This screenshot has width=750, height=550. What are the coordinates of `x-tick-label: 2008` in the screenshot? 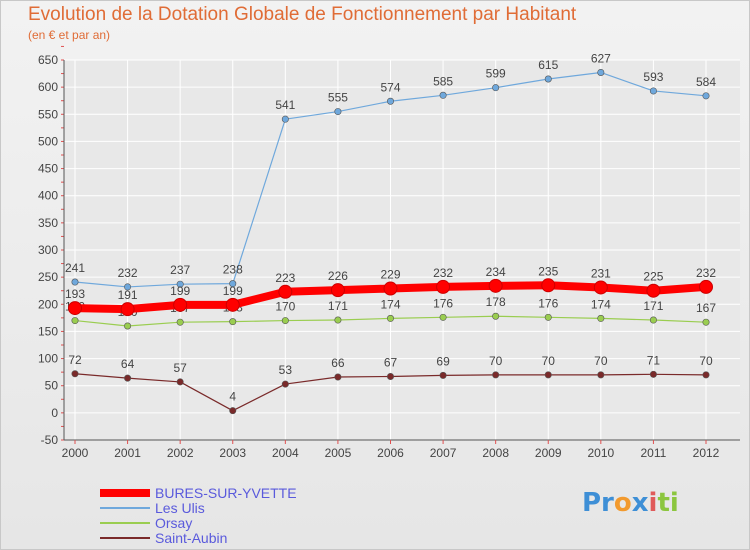 It's located at (495, 453).